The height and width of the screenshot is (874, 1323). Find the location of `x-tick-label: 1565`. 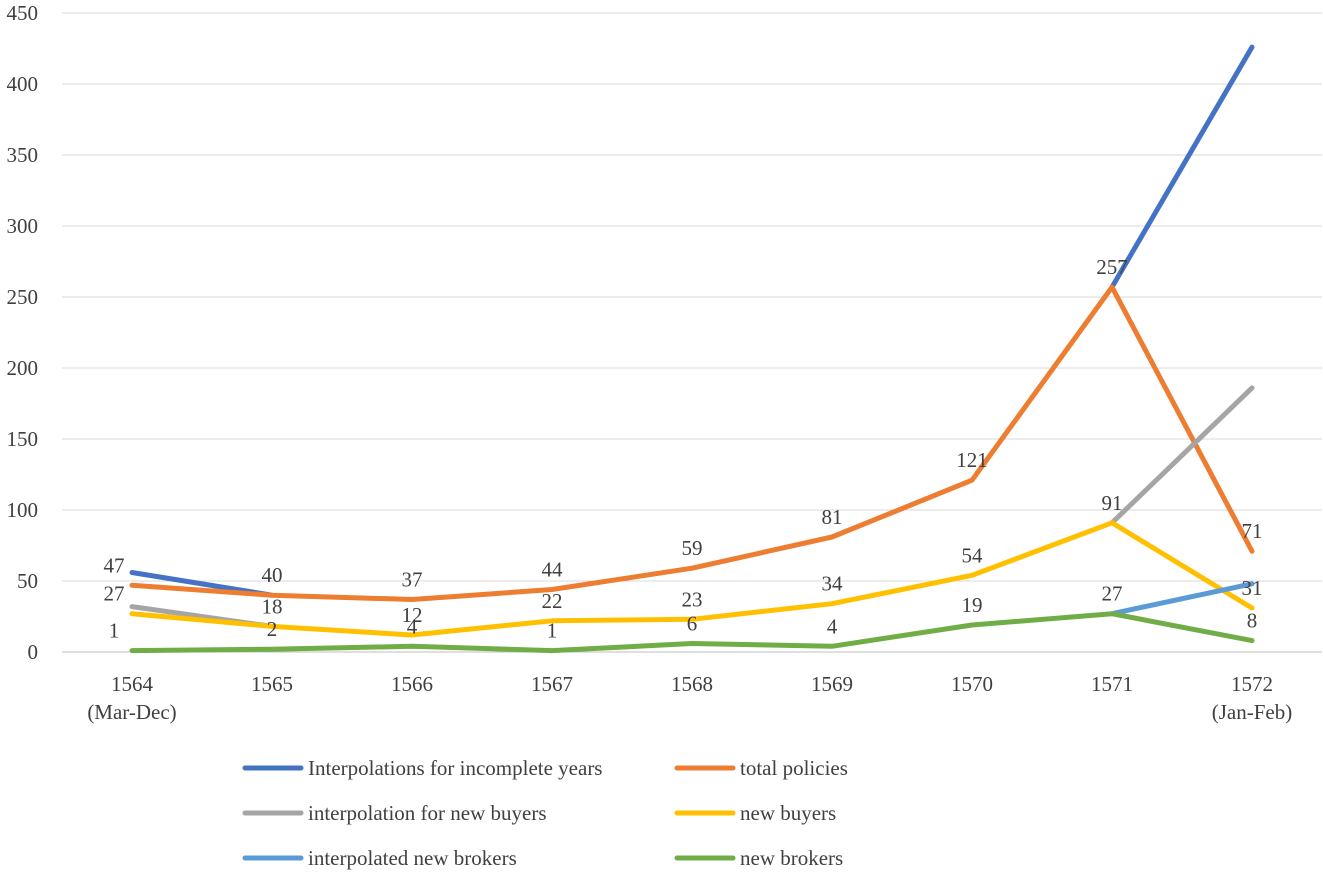

x-tick-label: 1565 is located at coordinates (272, 684).